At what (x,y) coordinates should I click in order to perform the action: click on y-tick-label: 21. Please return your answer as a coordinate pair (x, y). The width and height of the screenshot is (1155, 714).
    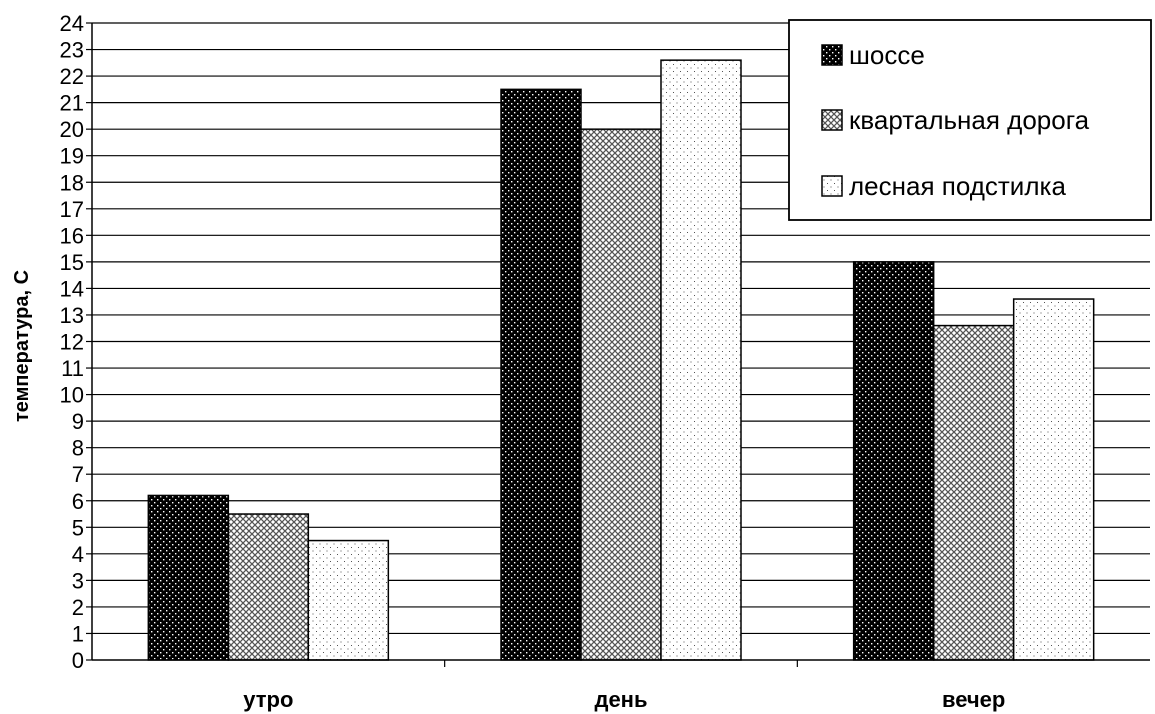
    Looking at the image, I should click on (72, 103).